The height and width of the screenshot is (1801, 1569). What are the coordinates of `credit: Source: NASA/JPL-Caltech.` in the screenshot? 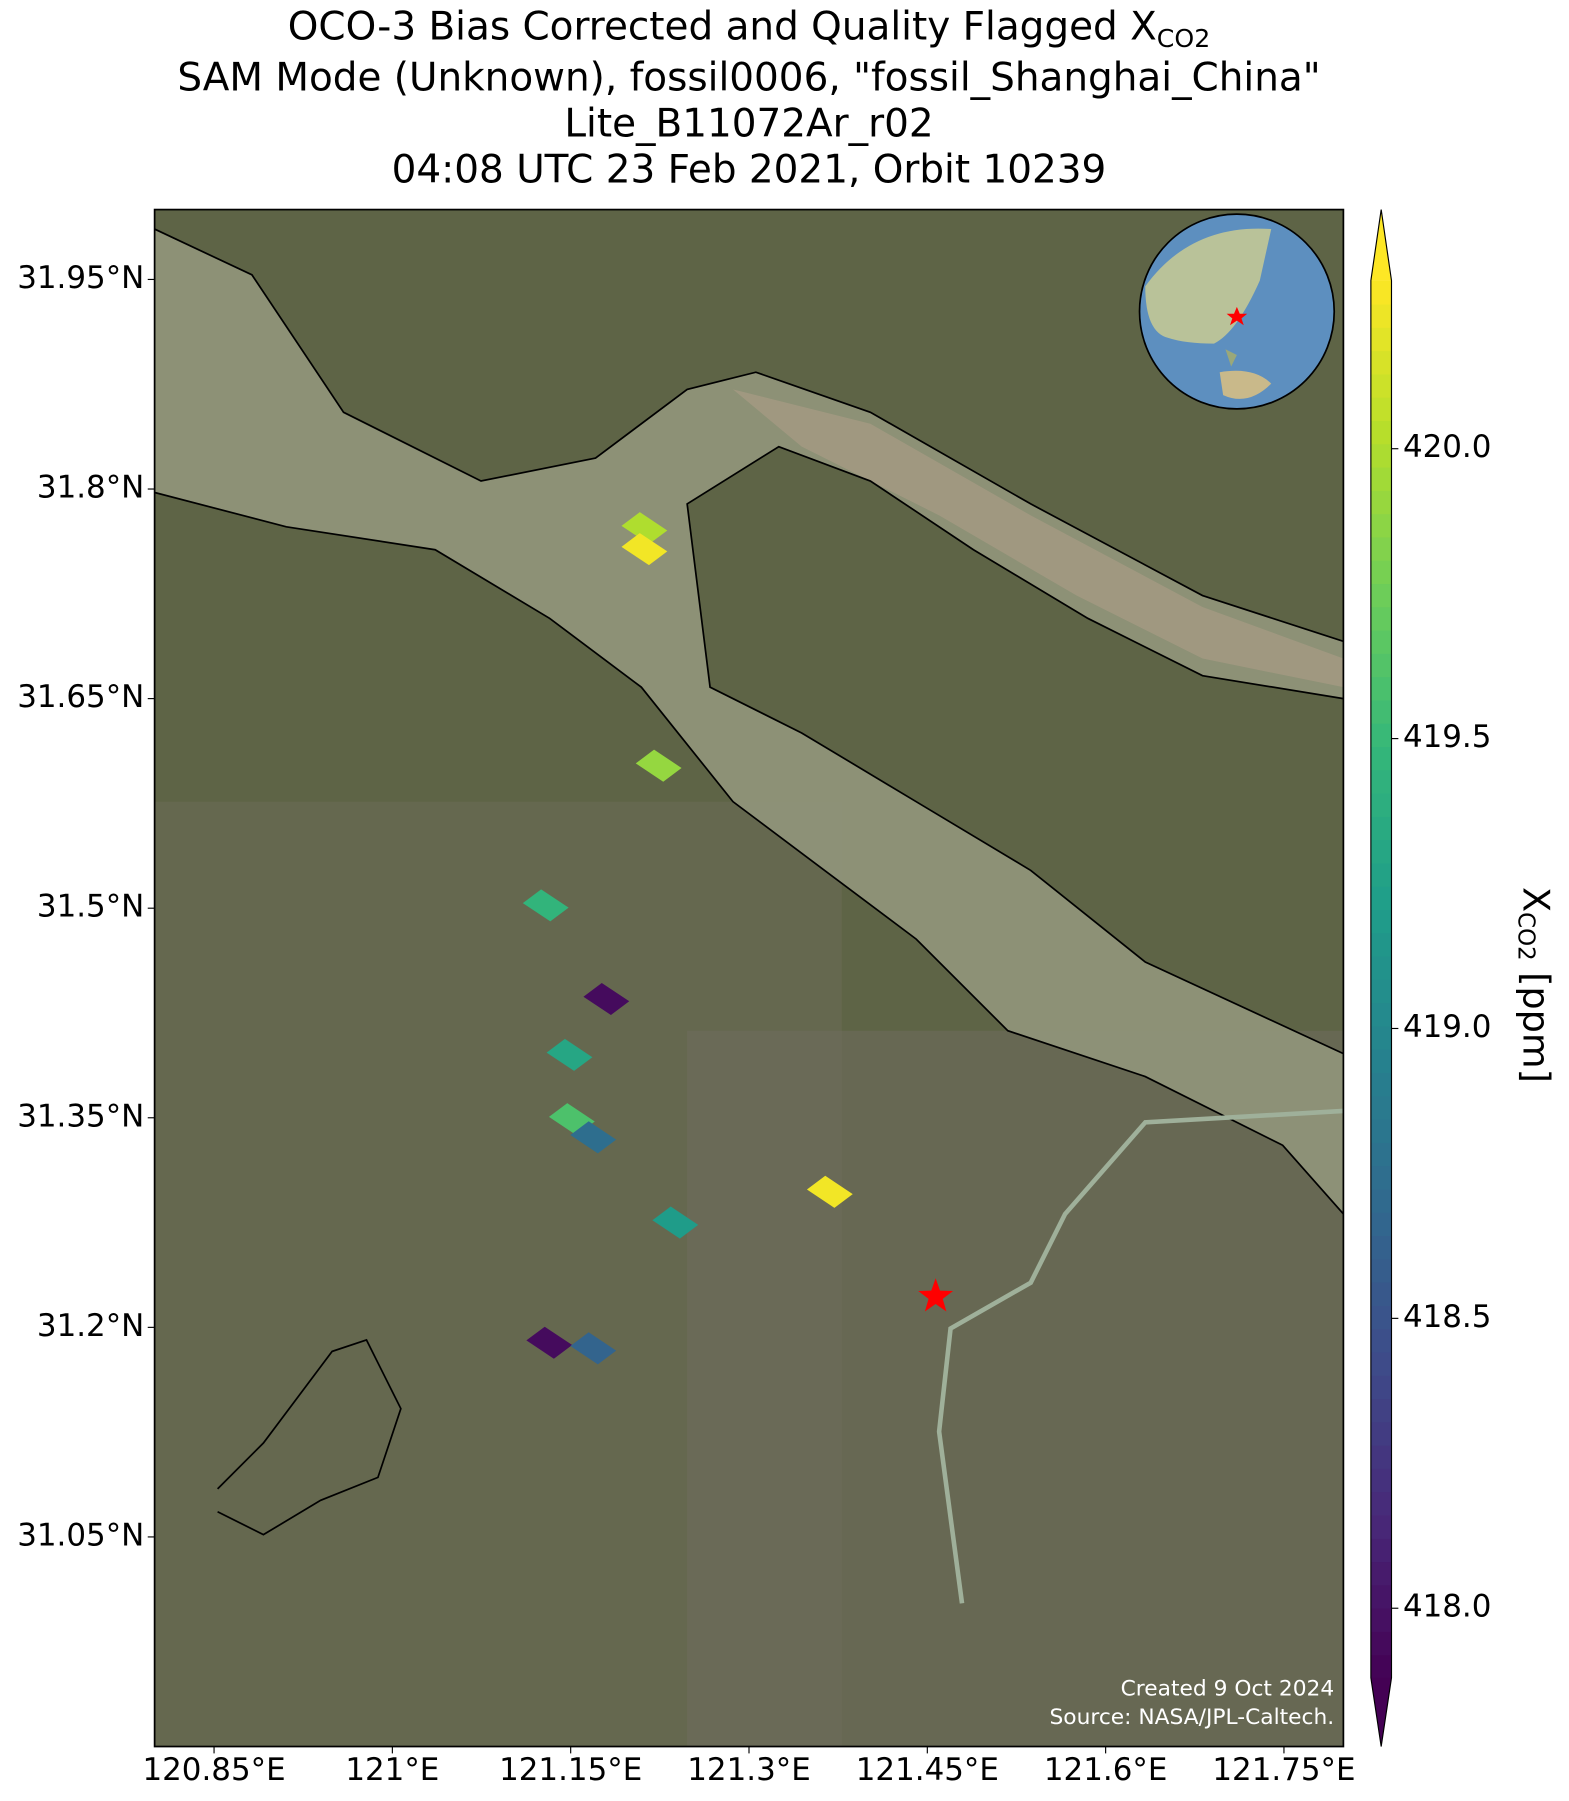 It's located at (1191, 1717).